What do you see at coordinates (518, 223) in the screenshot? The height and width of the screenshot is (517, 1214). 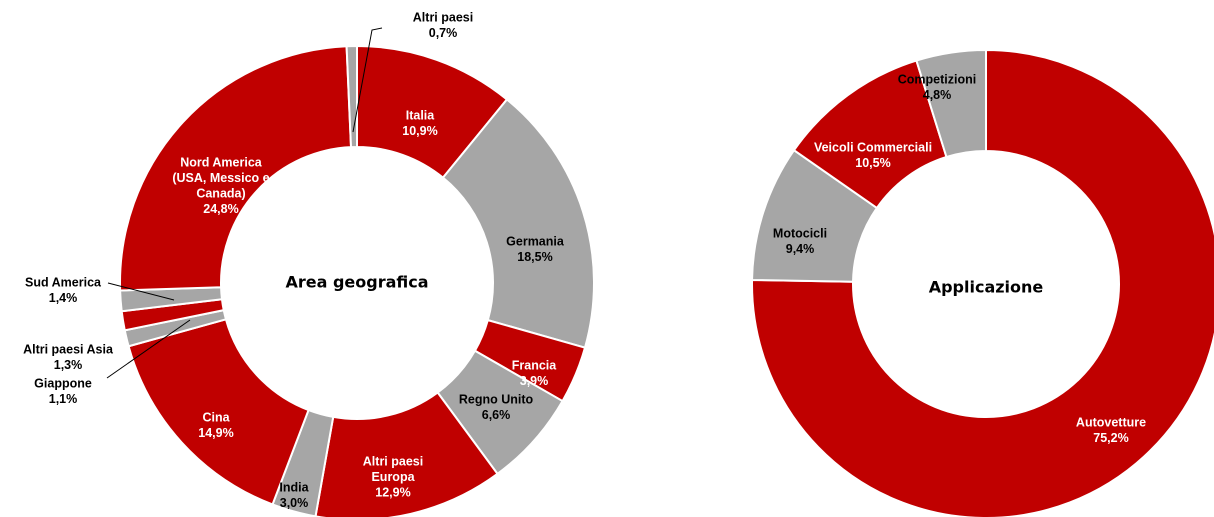 I see `slice-germania` at bounding box center [518, 223].